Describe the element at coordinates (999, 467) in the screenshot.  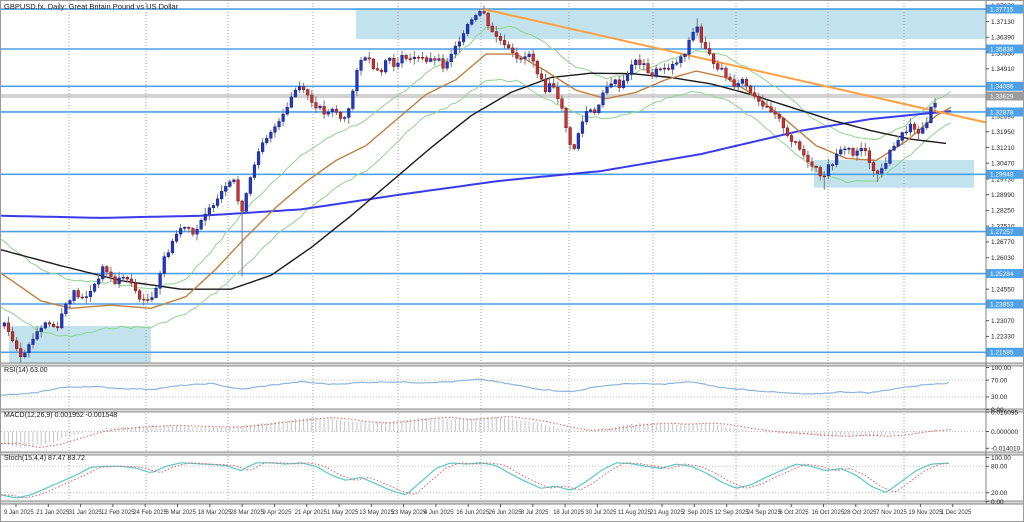
I see `indicator-axis-label: 80.00` at that location.